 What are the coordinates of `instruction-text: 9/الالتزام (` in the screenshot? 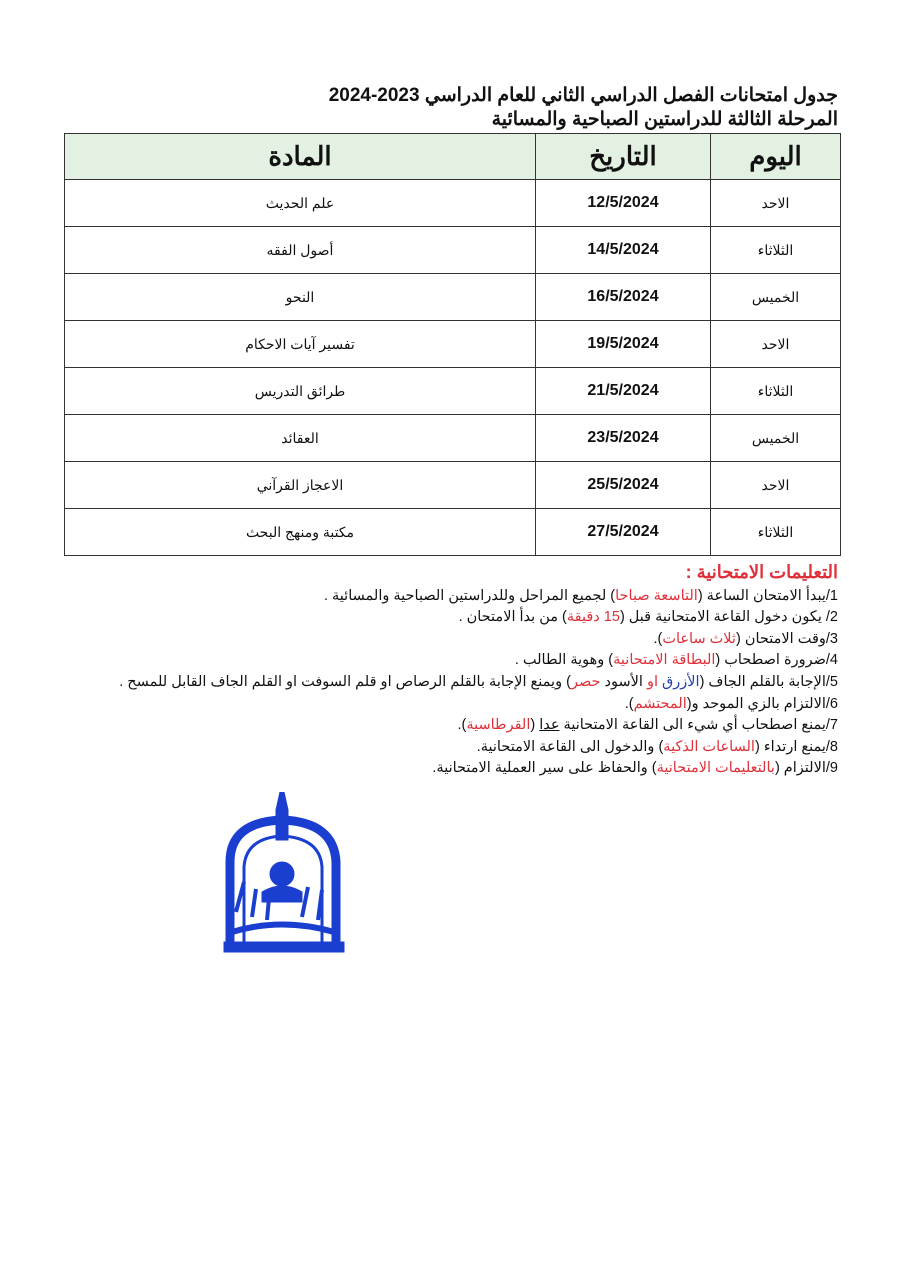 It's located at (806, 768).